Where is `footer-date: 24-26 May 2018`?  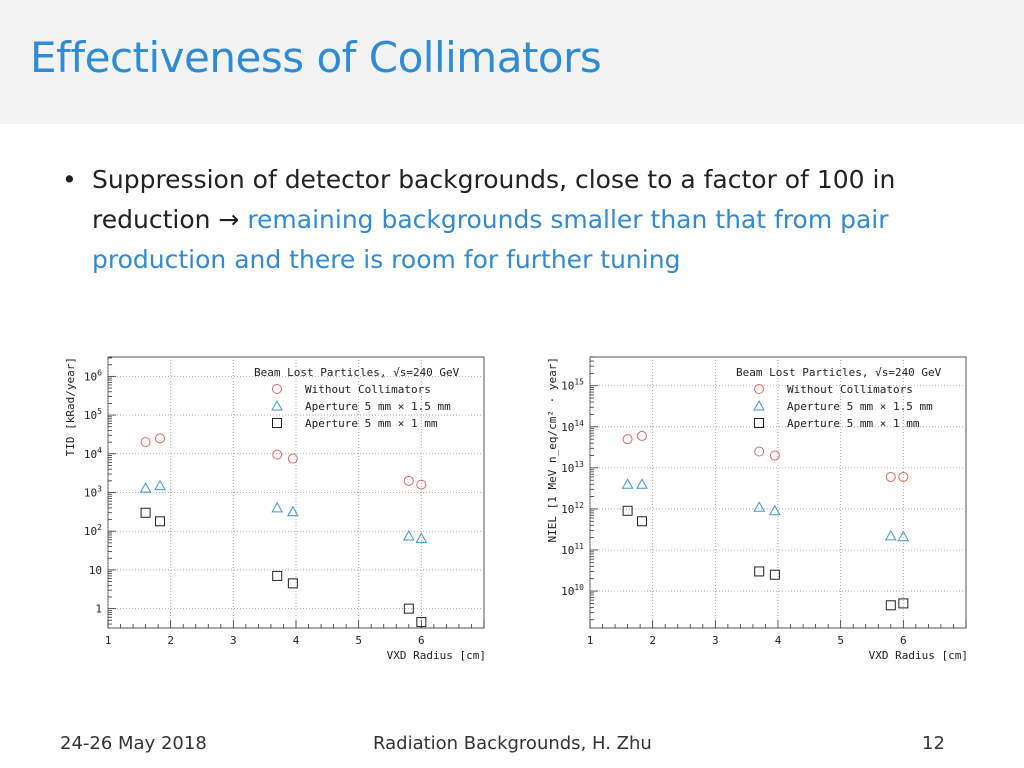
footer-date: 24-26 May 2018 is located at coordinates (133, 743).